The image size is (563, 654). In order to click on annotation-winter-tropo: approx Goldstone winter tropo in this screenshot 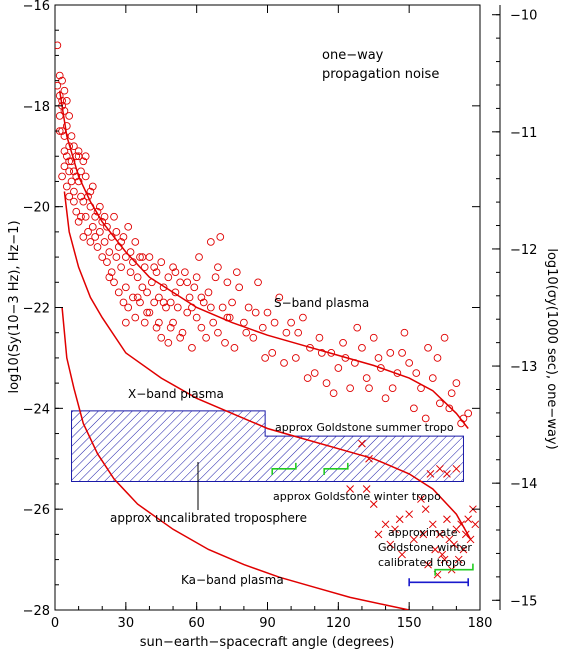, I will do `click(357, 496)`.